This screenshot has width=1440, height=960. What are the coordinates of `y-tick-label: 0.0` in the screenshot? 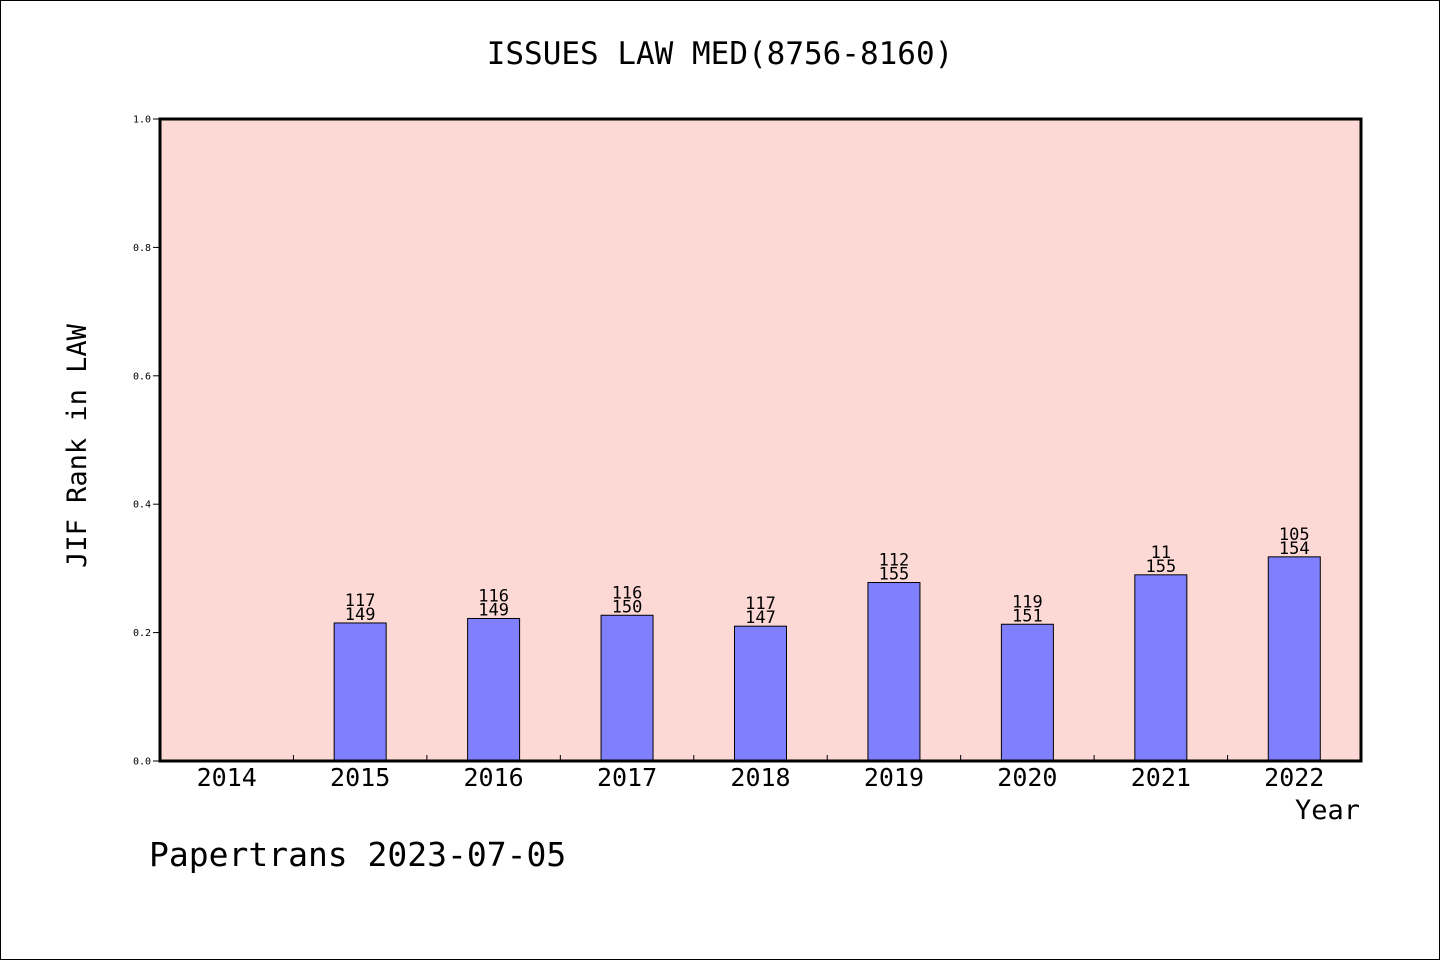 It's located at (142, 762).